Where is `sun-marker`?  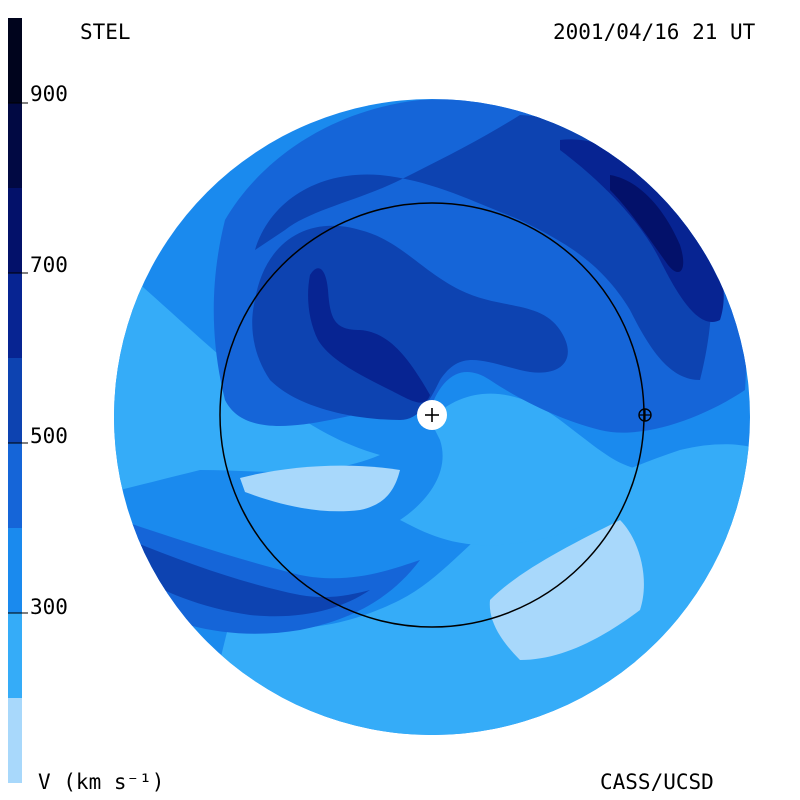
sun-marker is located at coordinates (432, 415).